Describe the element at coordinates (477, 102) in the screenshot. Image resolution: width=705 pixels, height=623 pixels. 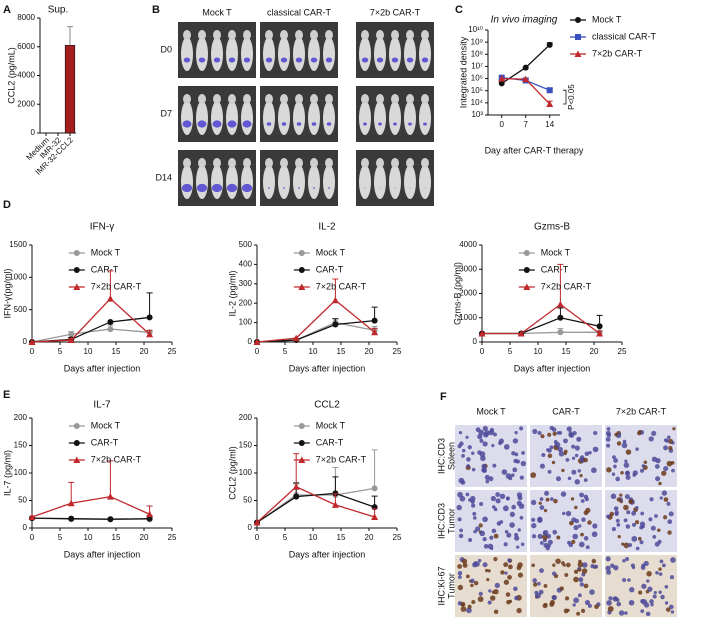
I see `y-tick-label: 10⁴` at that location.